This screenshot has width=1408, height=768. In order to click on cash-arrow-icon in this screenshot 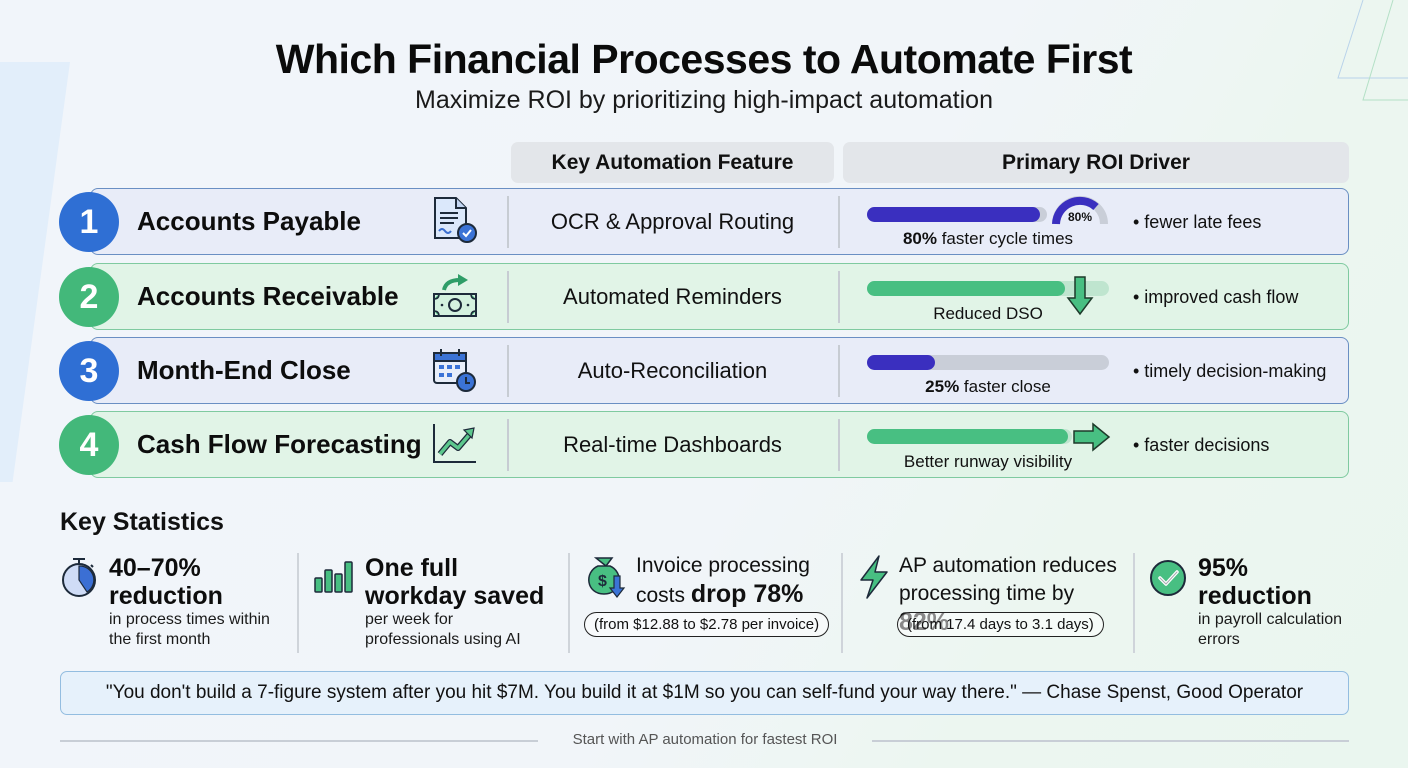, I will do `click(455, 295)`.